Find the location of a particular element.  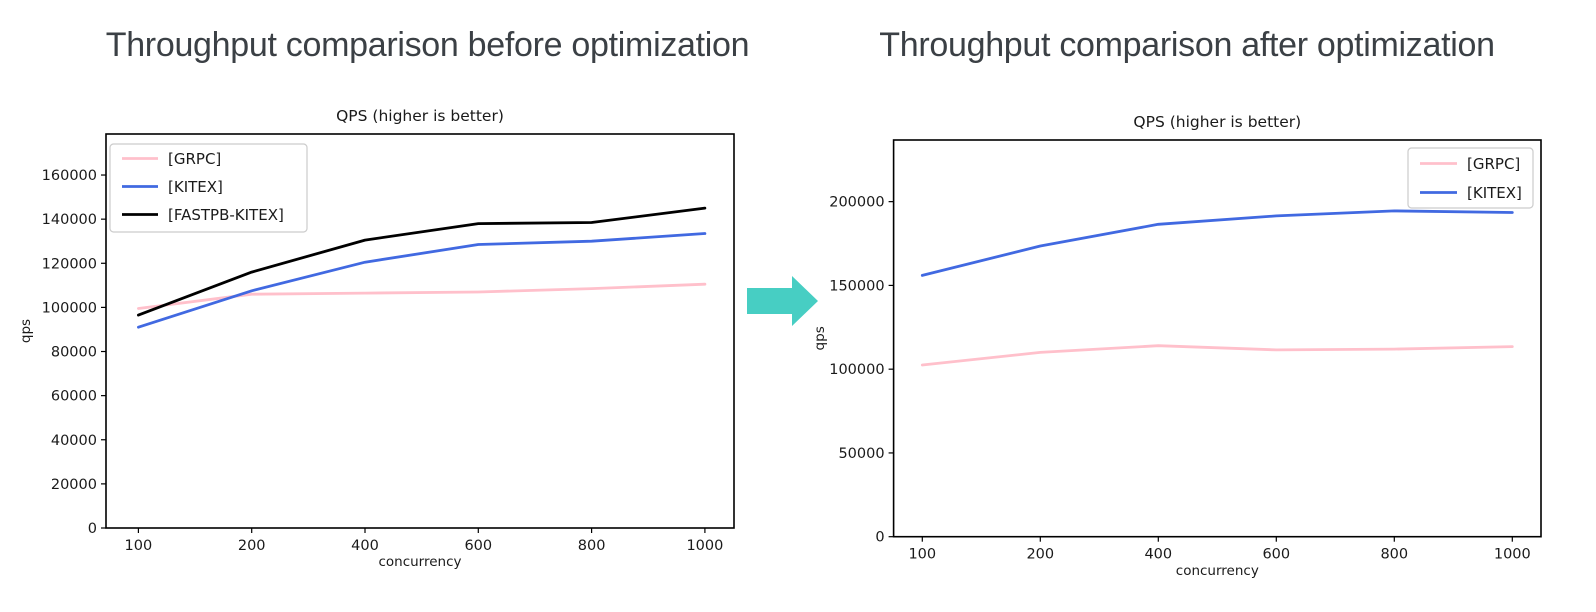

y-tick-label: 60000 is located at coordinates (74, 397).